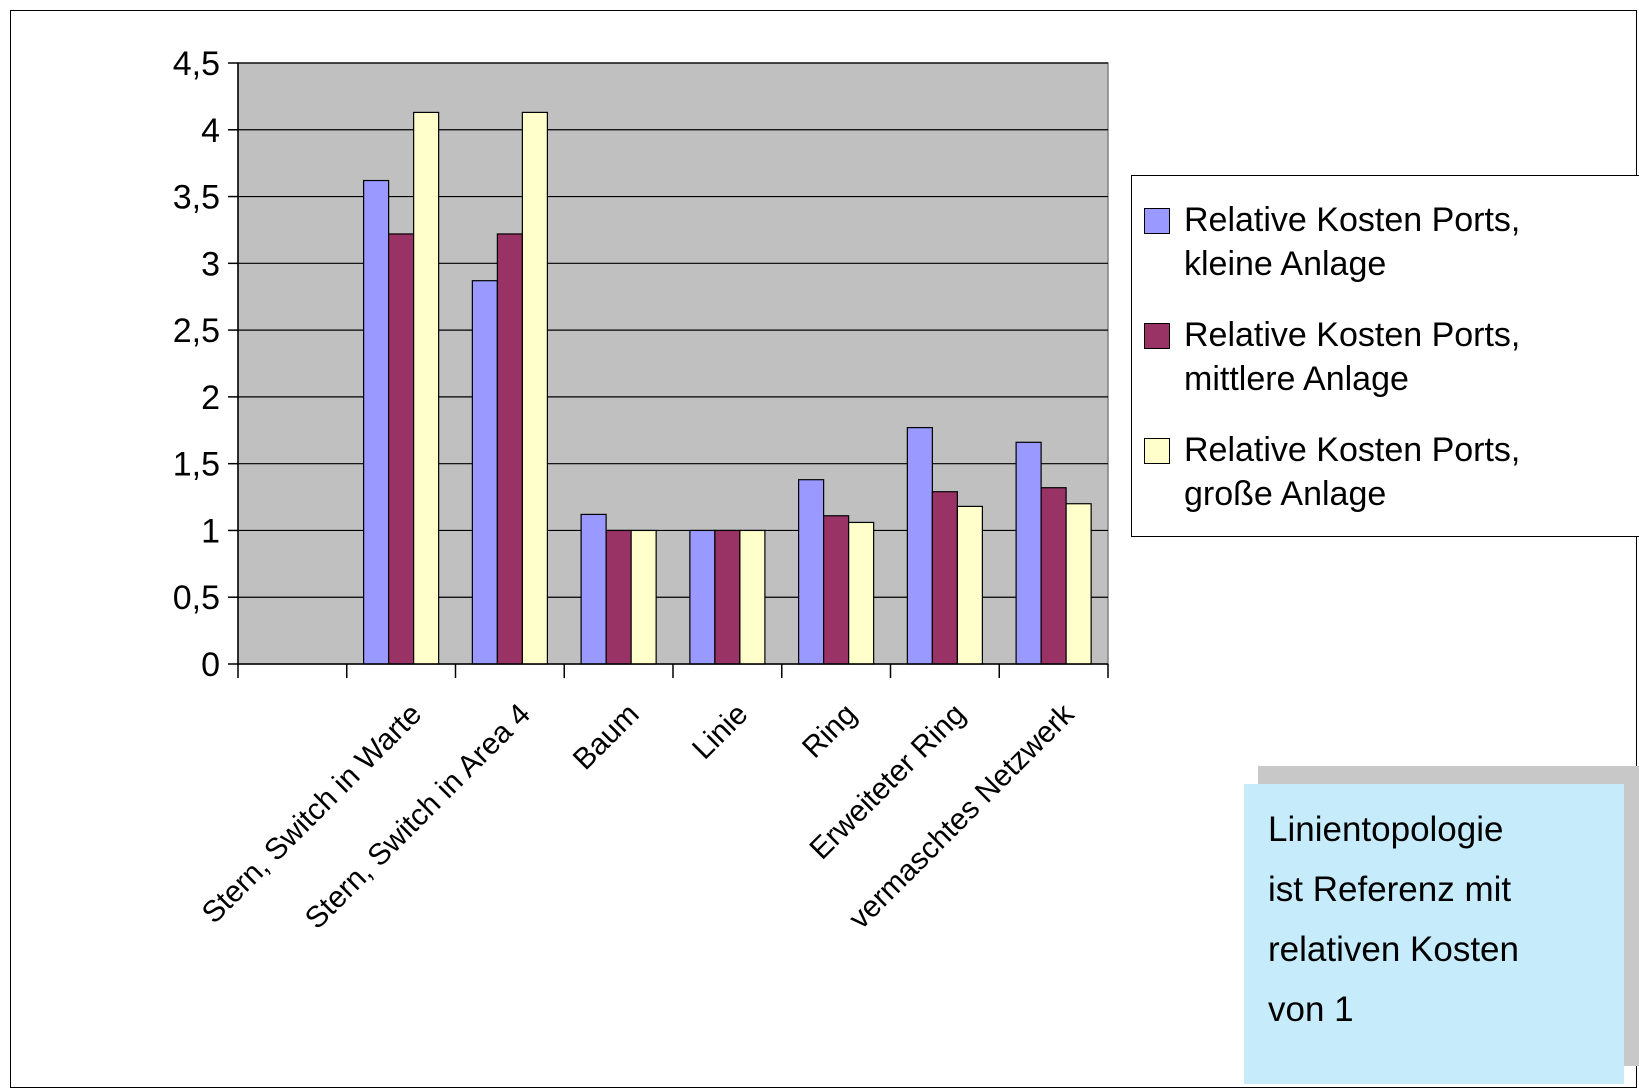 This screenshot has height=1090, width=1639. I want to click on legend-swatch-grosse, so click(1157, 451).